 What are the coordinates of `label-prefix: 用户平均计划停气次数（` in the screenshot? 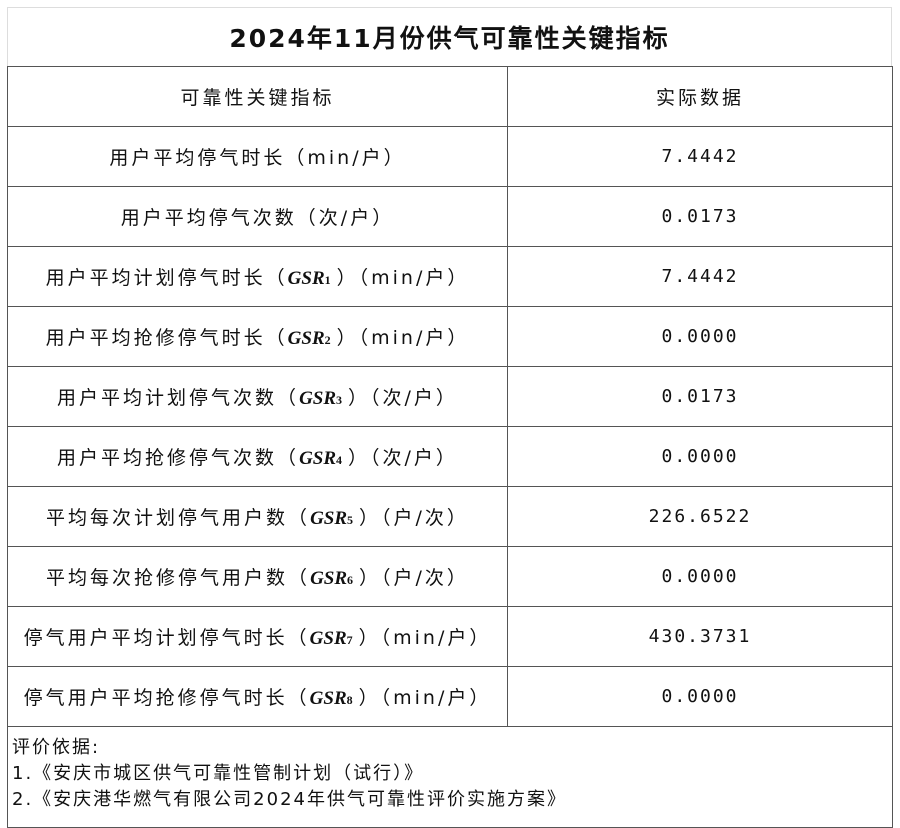 It's located at (178, 398).